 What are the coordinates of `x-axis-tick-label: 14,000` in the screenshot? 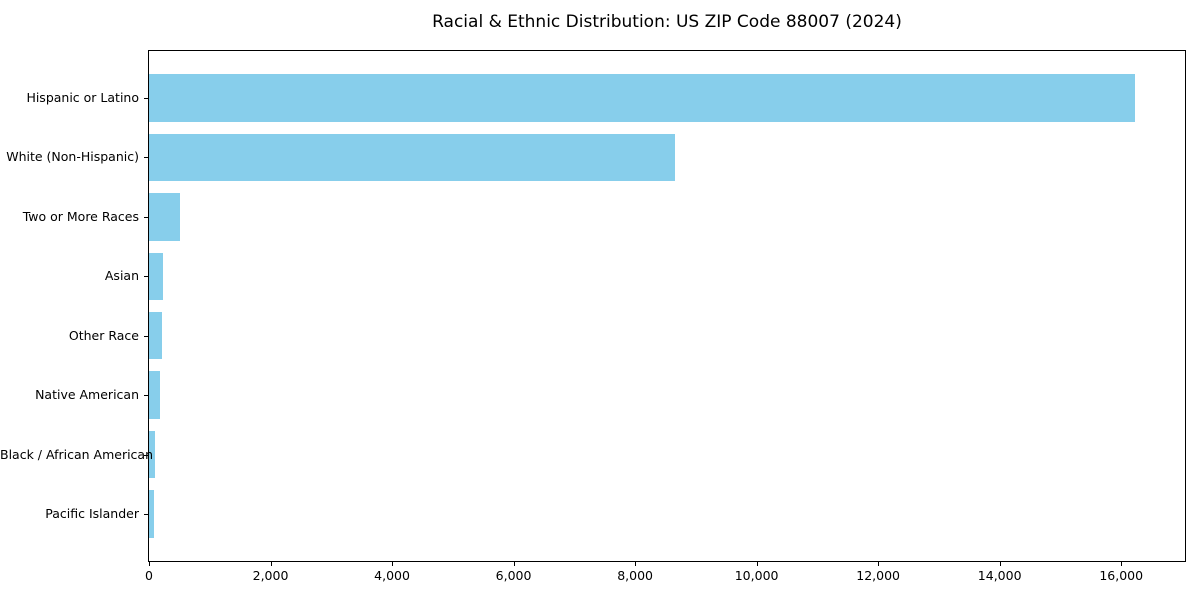 It's located at (999, 575).